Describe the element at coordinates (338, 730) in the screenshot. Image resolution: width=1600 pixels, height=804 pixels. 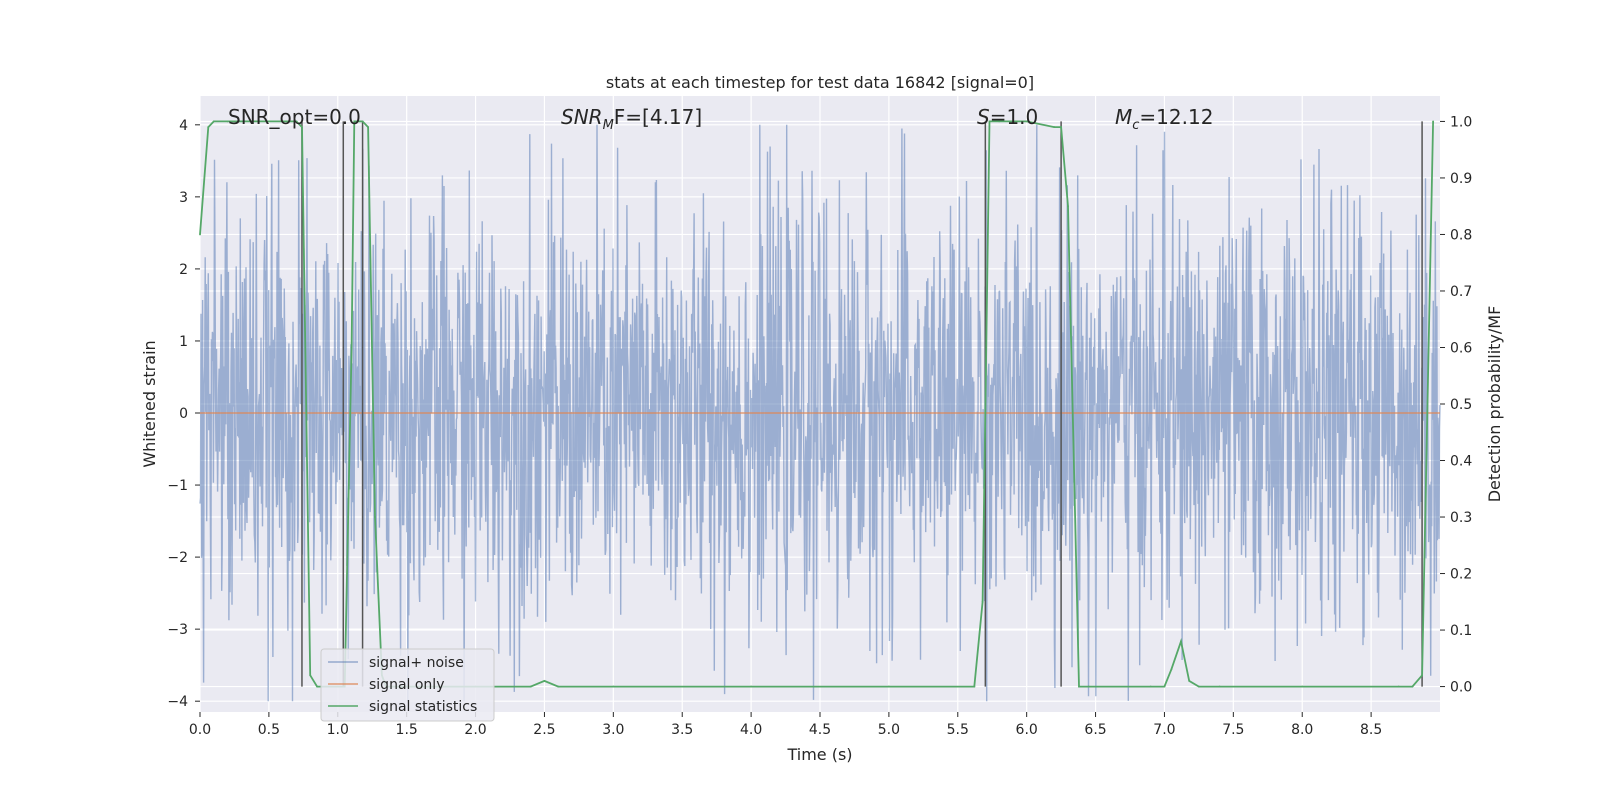
I see `x-tick-label: 1.0` at that location.